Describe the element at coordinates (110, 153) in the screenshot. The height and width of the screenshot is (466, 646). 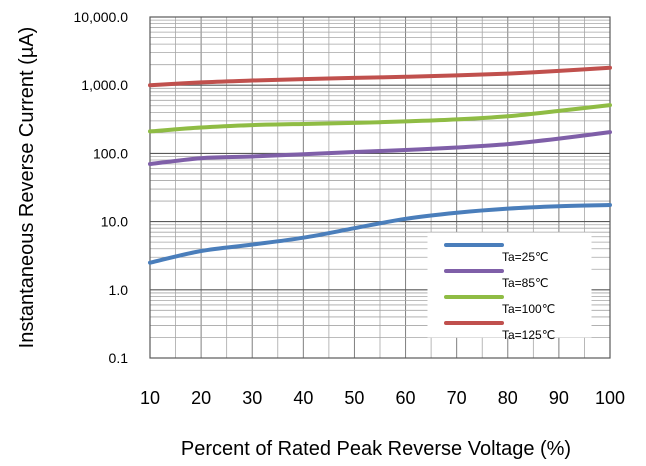
I see `y-tick-label: 100.0` at that location.